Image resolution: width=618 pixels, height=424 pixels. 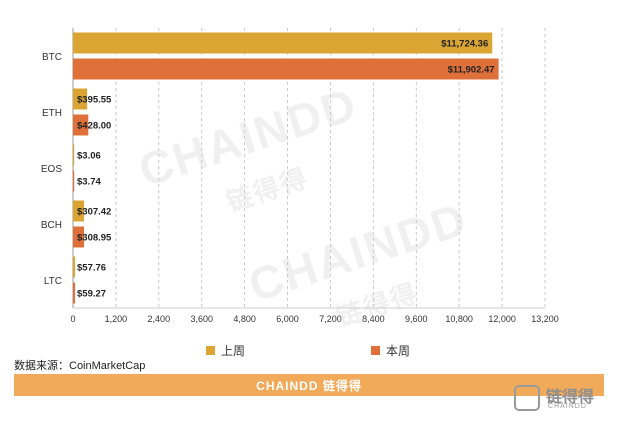 I want to click on category-label: BTC, so click(x=52, y=57).